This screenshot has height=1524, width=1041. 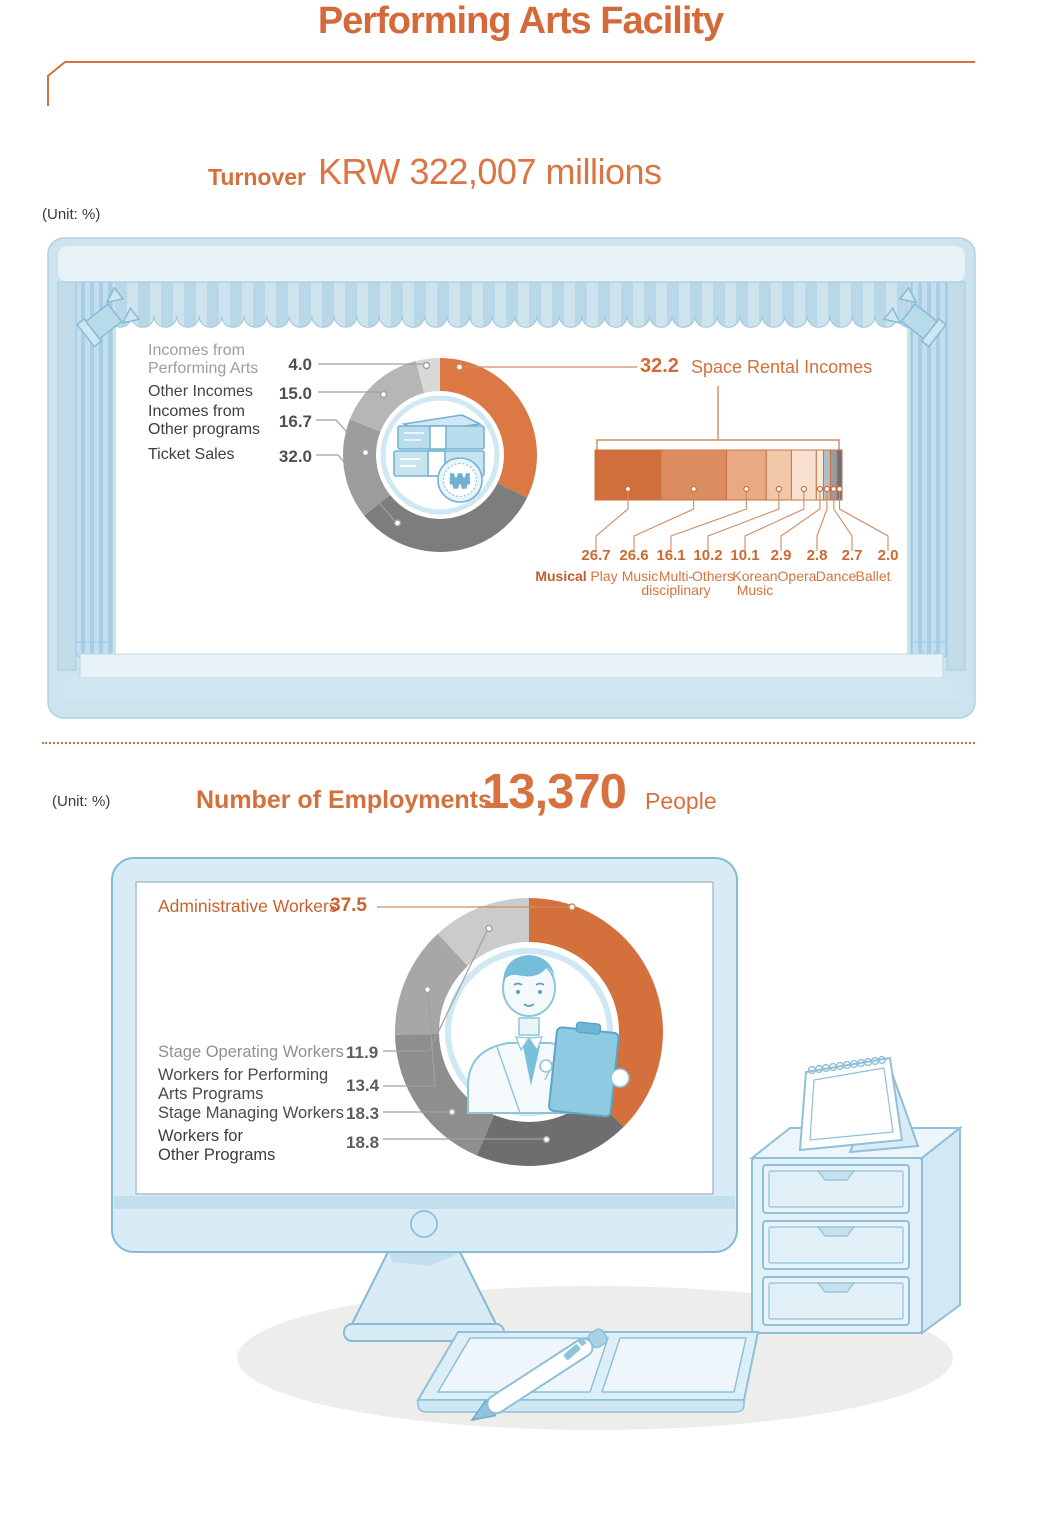 I want to click on bar-cat-dance: Dance, so click(x=836, y=576).